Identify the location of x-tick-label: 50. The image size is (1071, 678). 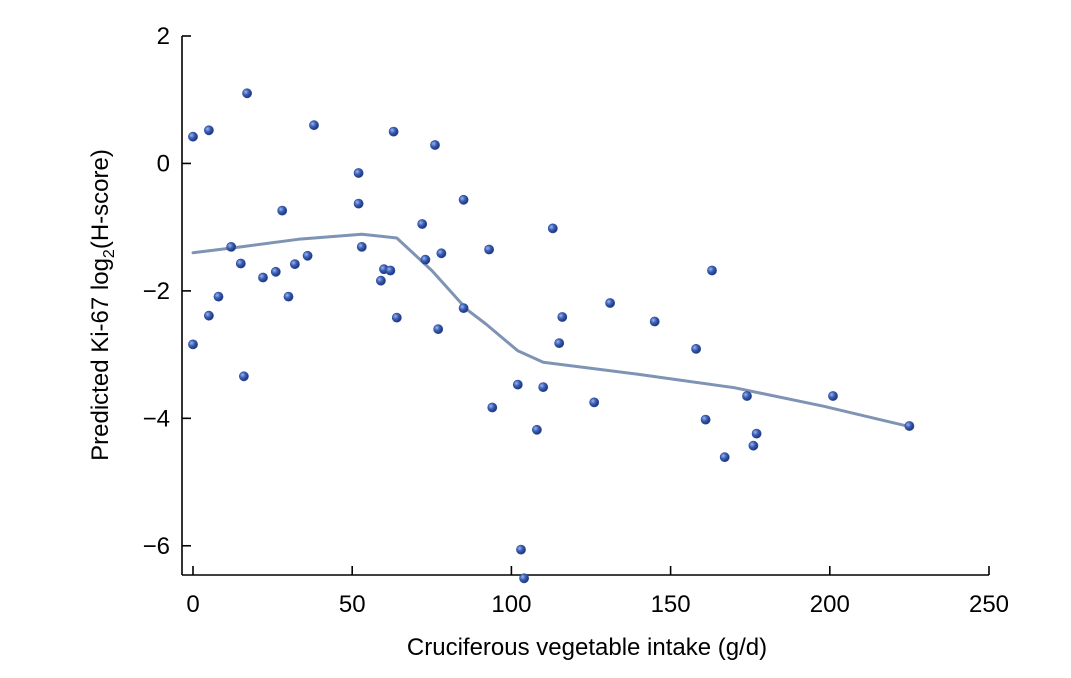
(352, 604).